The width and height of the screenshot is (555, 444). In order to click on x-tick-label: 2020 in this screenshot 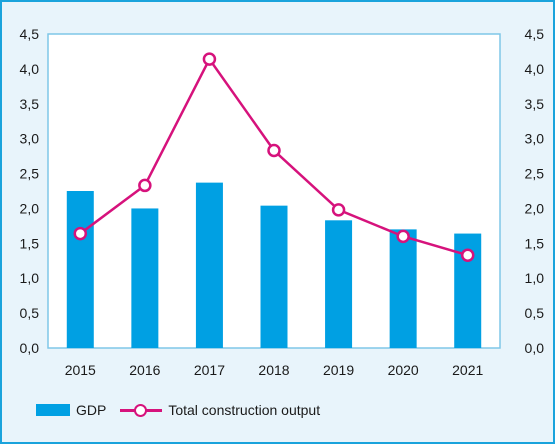, I will do `click(403, 370)`.